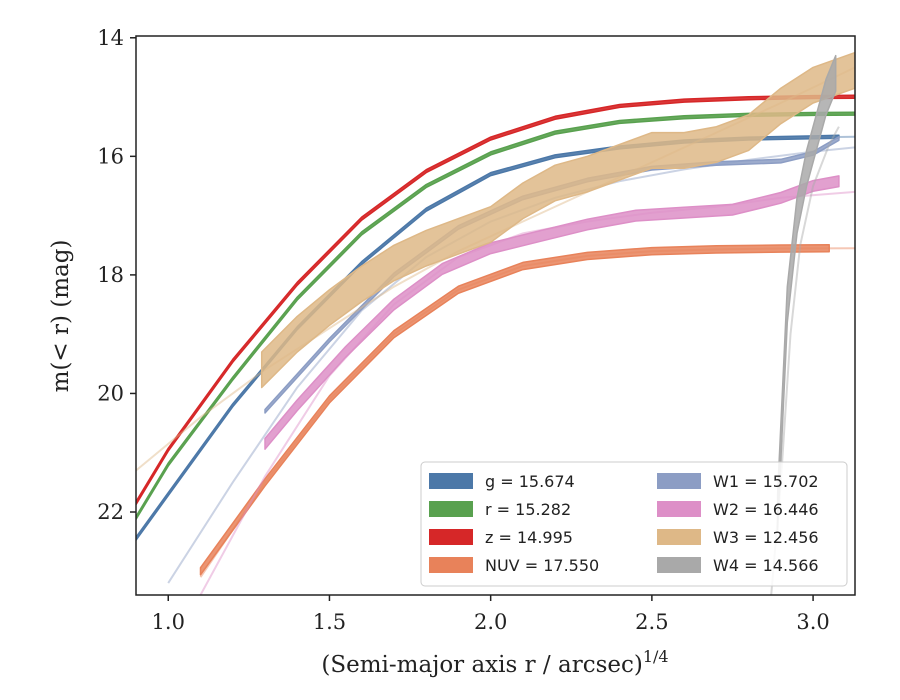 The image size is (900, 700). I want to click on x-axis-label-exponent: 1/4, so click(656, 656).